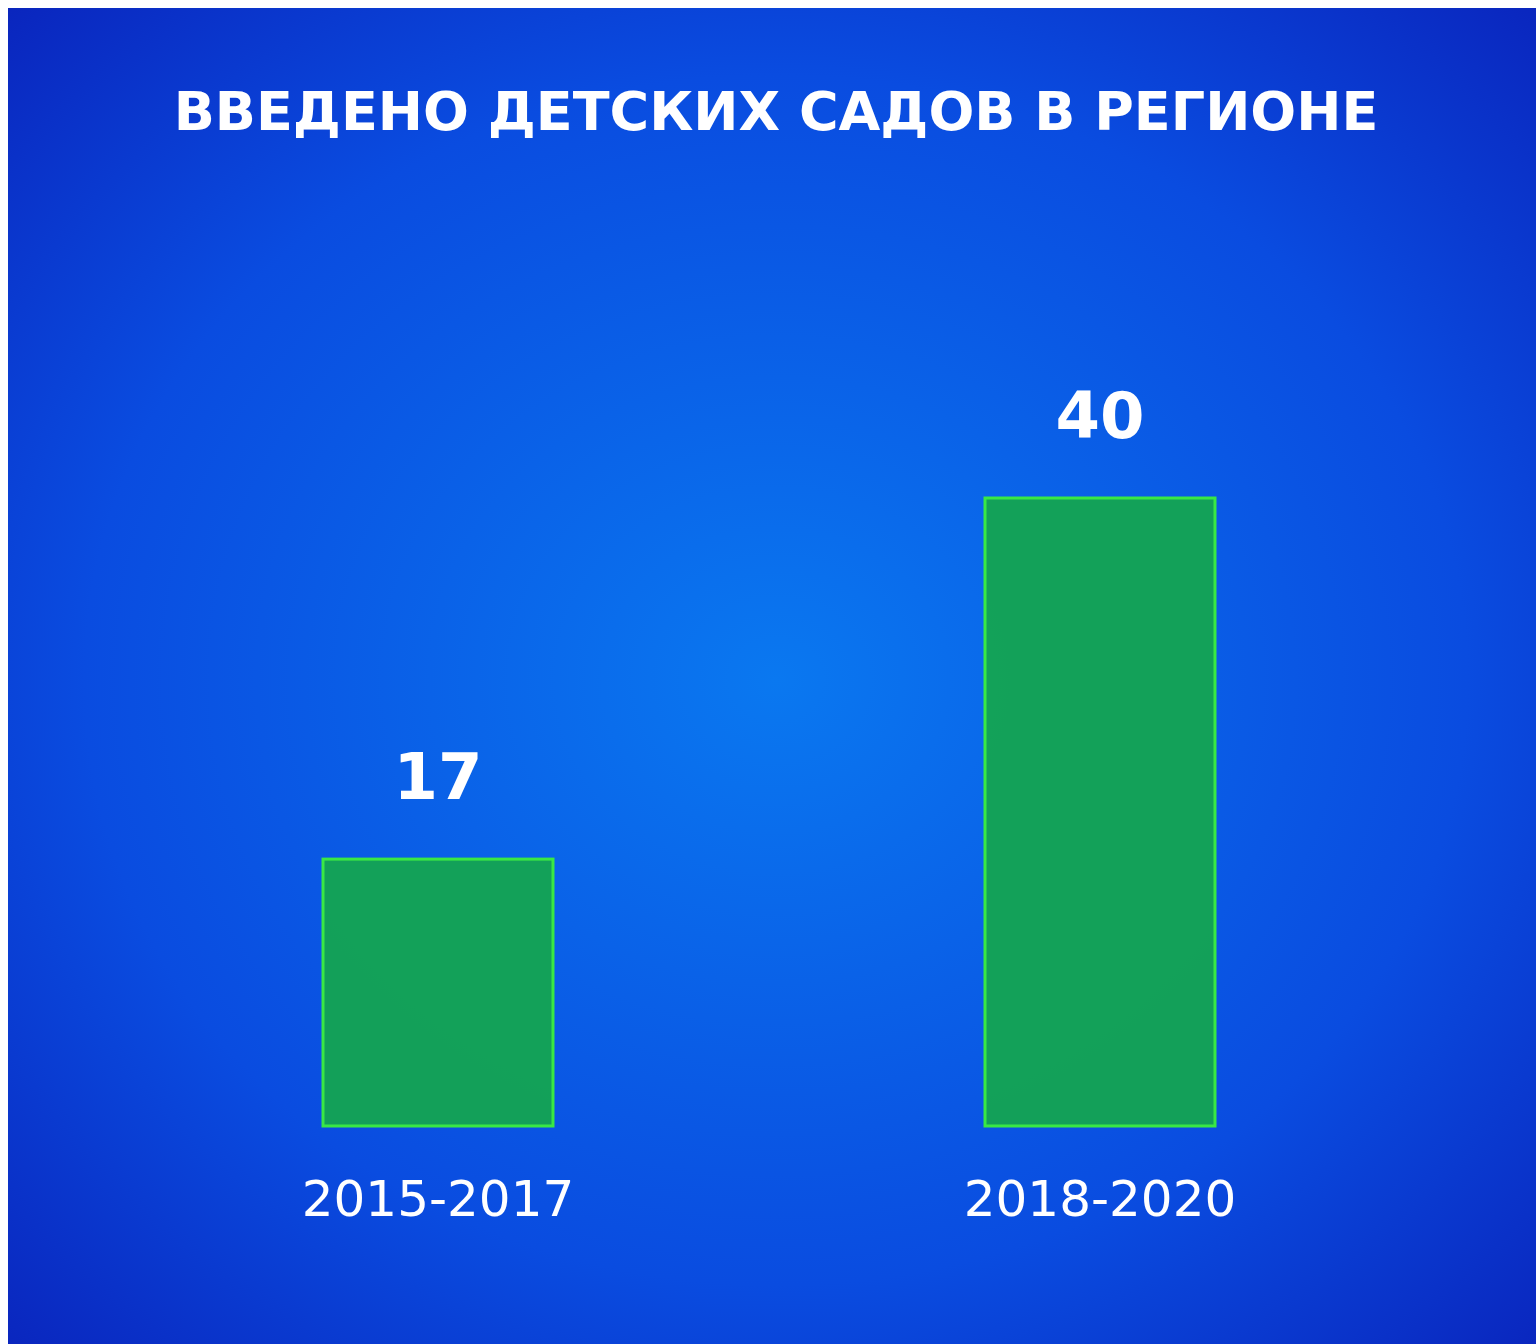 The width and height of the screenshot is (1536, 1344). What do you see at coordinates (1100, 1199) in the screenshot?
I see `x-tick-label: 2018-2020` at bounding box center [1100, 1199].